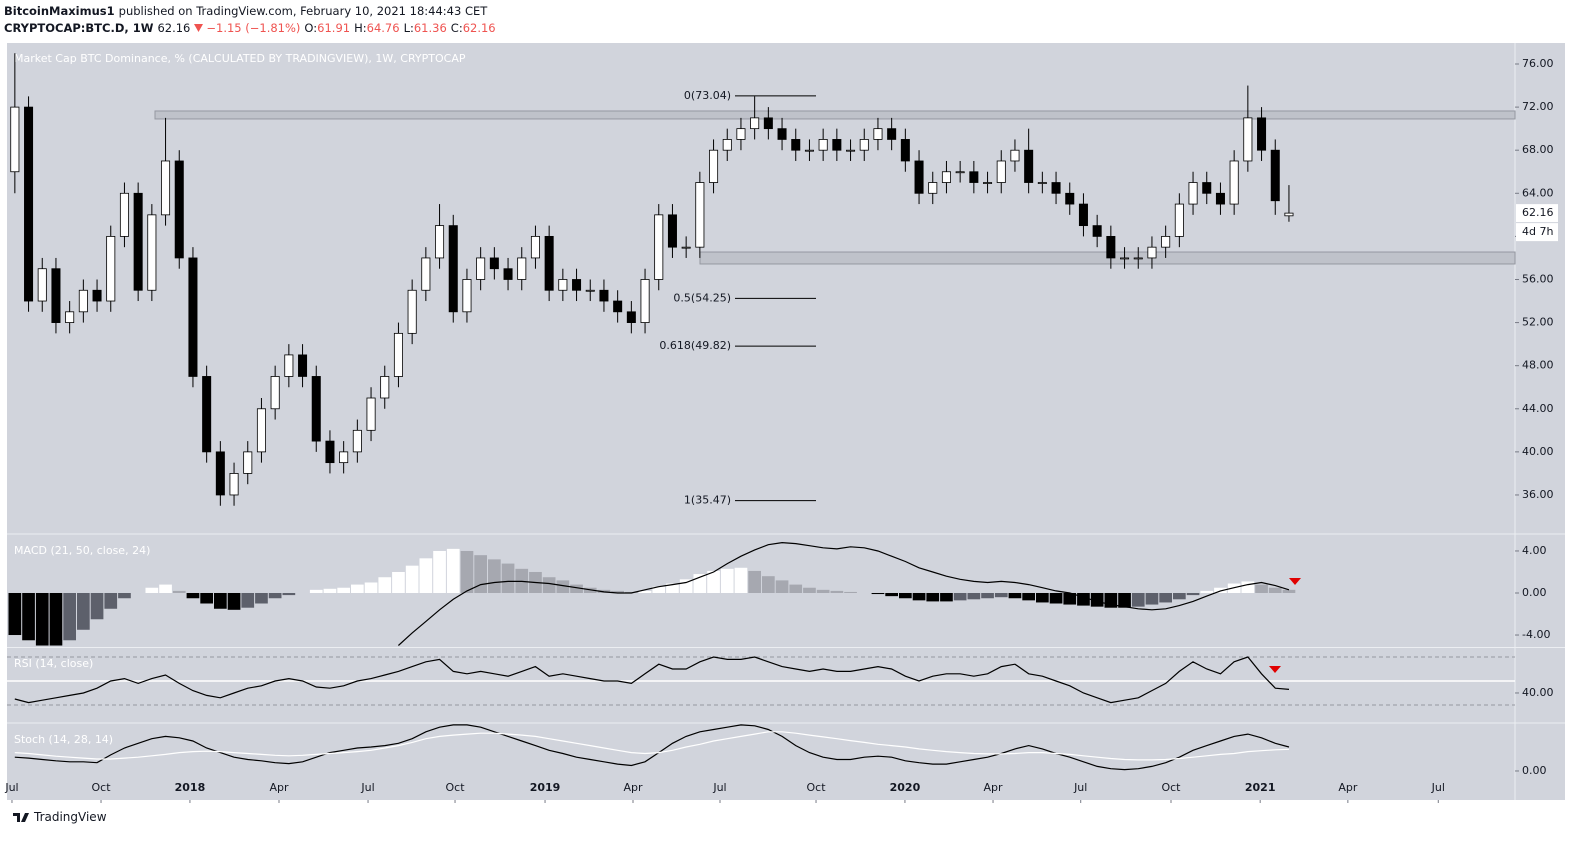 Image resolution: width=1595 pixels, height=852 pixels. I want to click on ohlc-value: 64.76, so click(383, 28).